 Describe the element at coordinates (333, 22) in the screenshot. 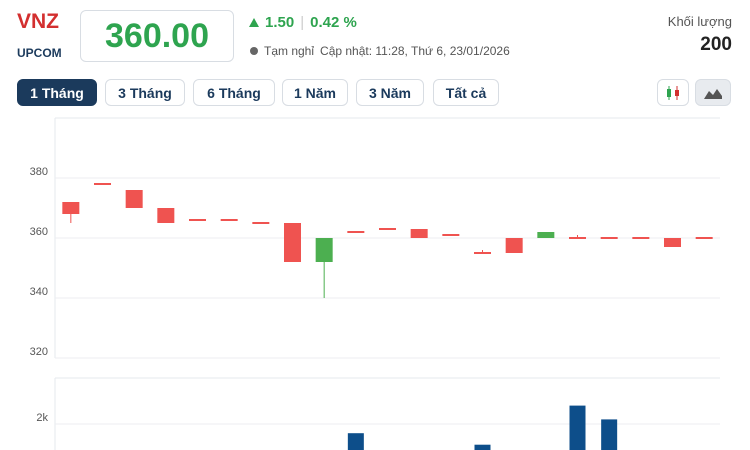

I see `change-pct: 0.42 %` at that location.